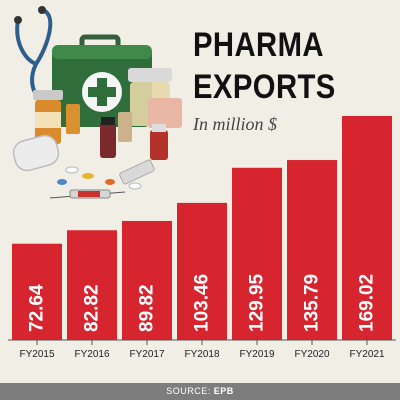 The height and width of the screenshot is (400, 400). Describe the element at coordinates (147, 308) in the screenshot. I see `data-label-FY2017: 89.82` at that location.